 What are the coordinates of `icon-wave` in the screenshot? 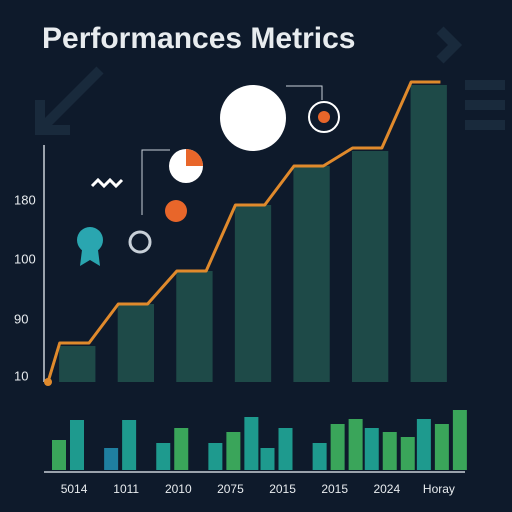 It's located at (107, 183).